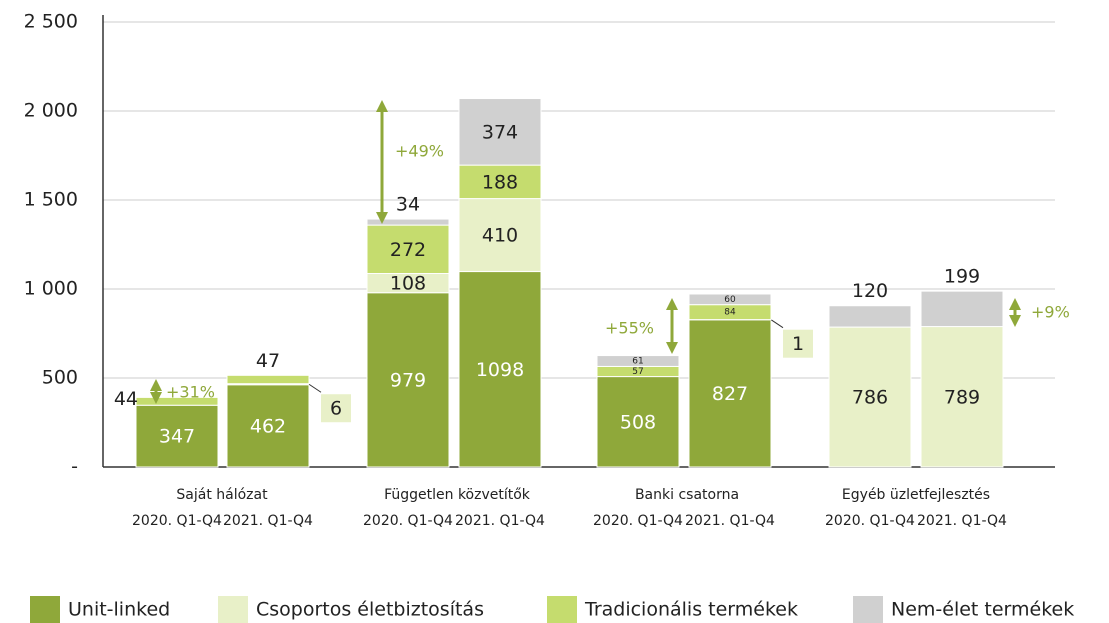  I want to click on value-label: 347, so click(177, 437).